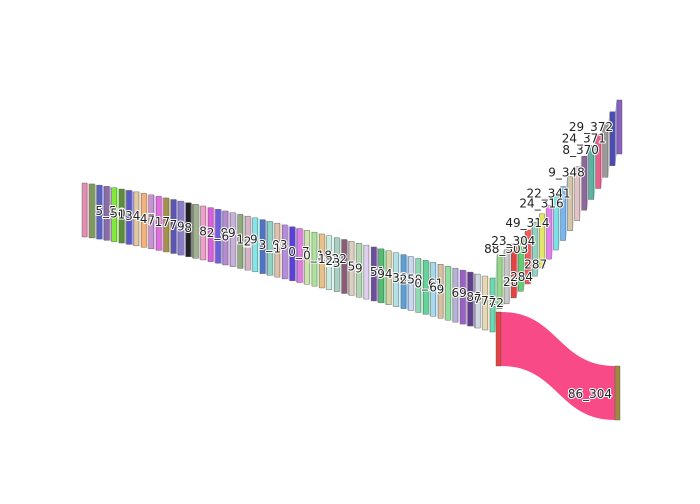 This screenshot has width=700, height=504. Describe the element at coordinates (384, 274) in the screenshot. I see `node-label: 94` at that location.